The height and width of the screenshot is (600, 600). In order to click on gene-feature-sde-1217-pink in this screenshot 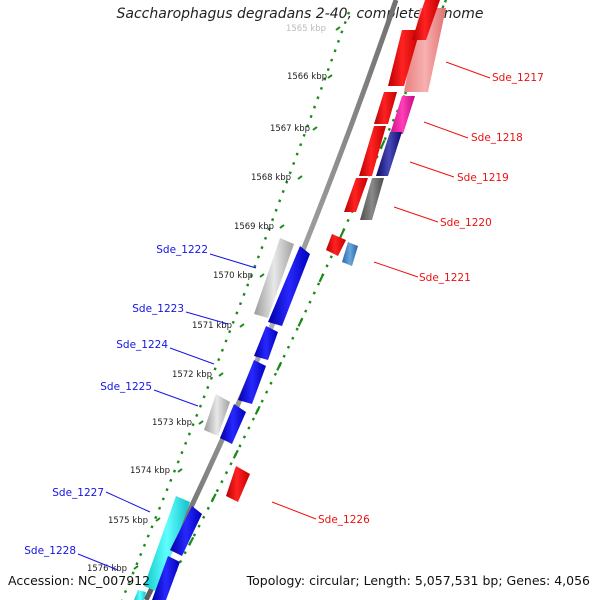, I will do `click(425, 50)`.